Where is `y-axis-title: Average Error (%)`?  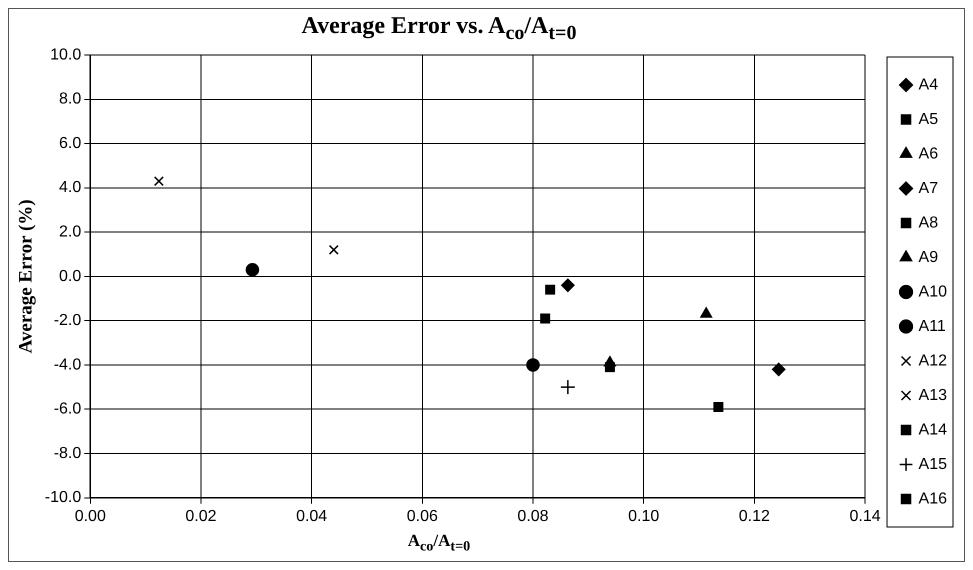 y-axis-title: Average Error (%) is located at coordinates (25, 276).